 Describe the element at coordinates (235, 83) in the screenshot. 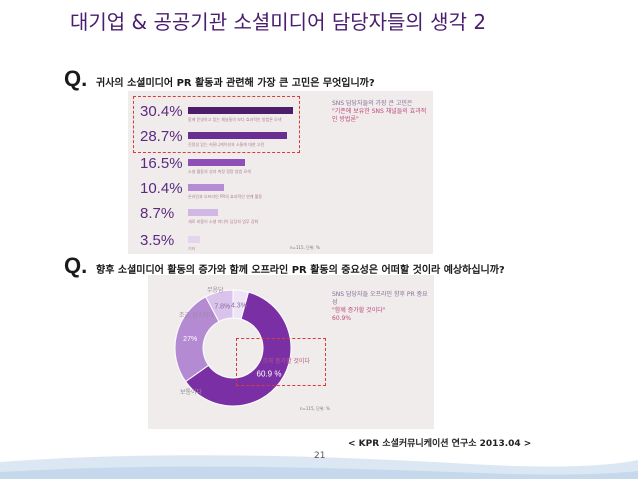

I see `q1-question: 귀사의 소셜미디어 PR 활동과 관련해 가장 큰 고민은 무엇입니까?` at that location.